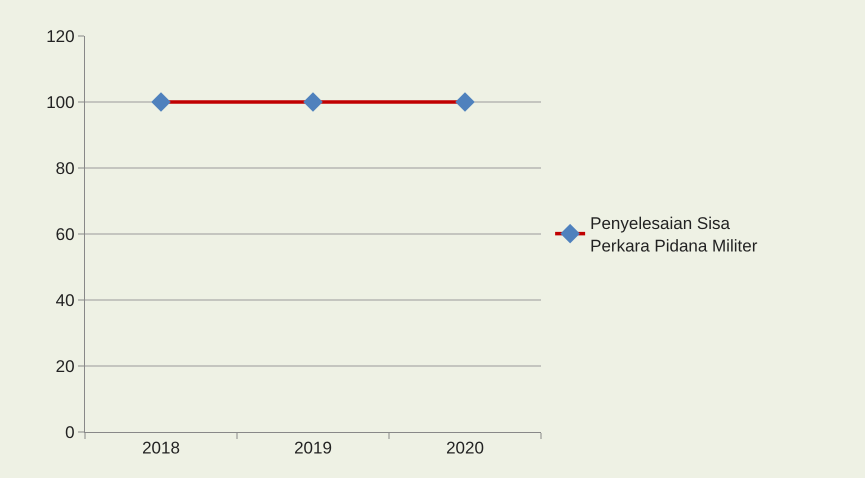 This screenshot has width=865, height=478. I want to click on x-tick-label: 2019, so click(313, 448).